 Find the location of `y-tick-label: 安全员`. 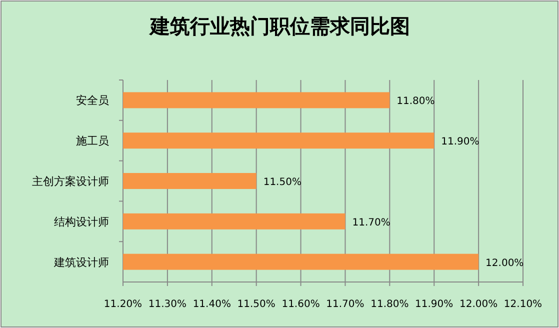

y-tick-label: 安全员 is located at coordinates (92, 101).